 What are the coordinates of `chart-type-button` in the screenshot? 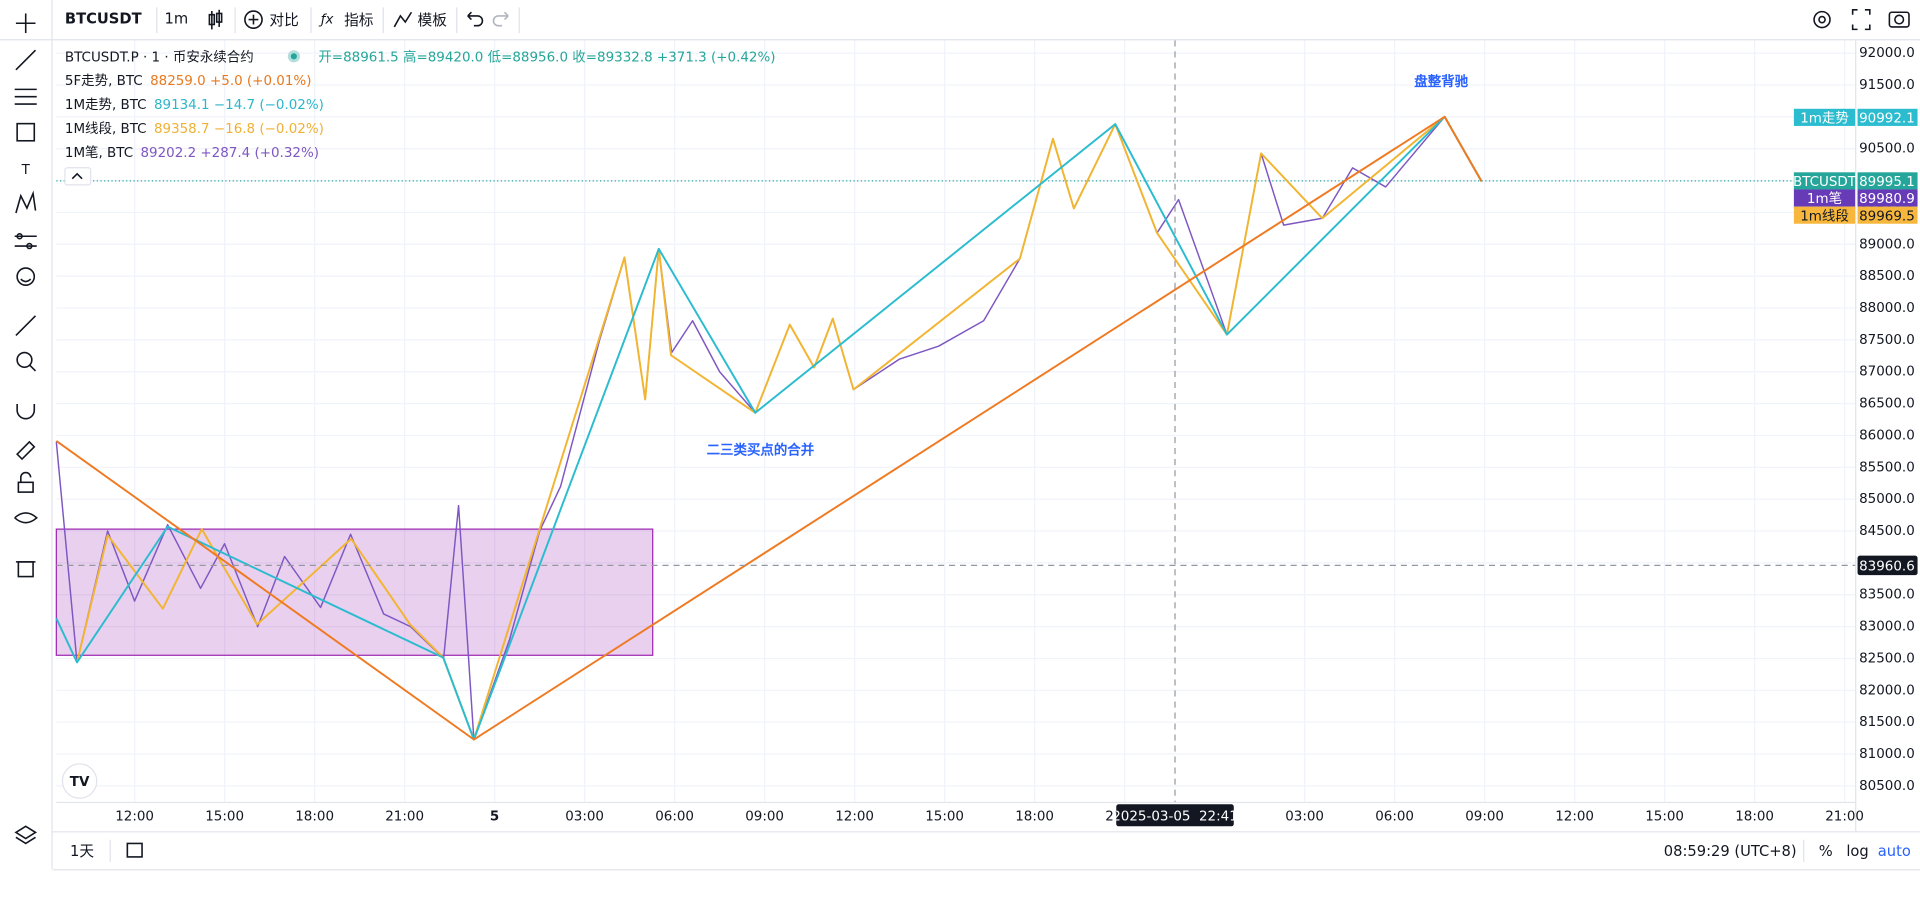 It's located at (215, 19).